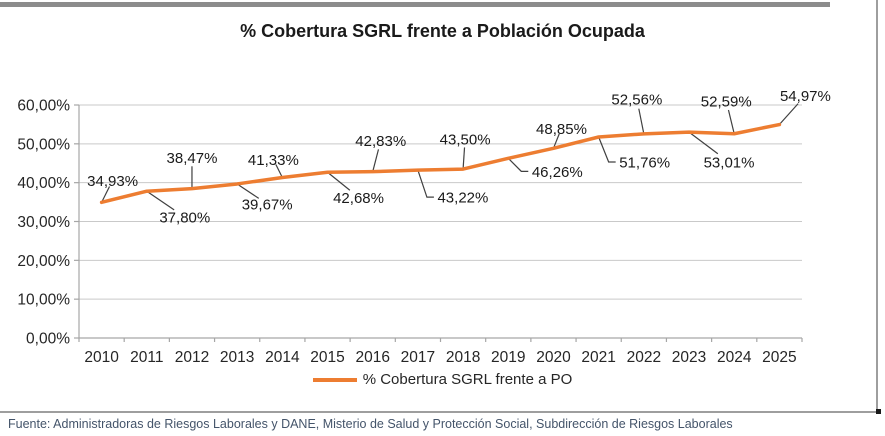 The width and height of the screenshot is (885, 436). Describe the element at coordinates (43, 183) in the screenshot. I see `y-axis-tick-label: 40,00%` at that location.